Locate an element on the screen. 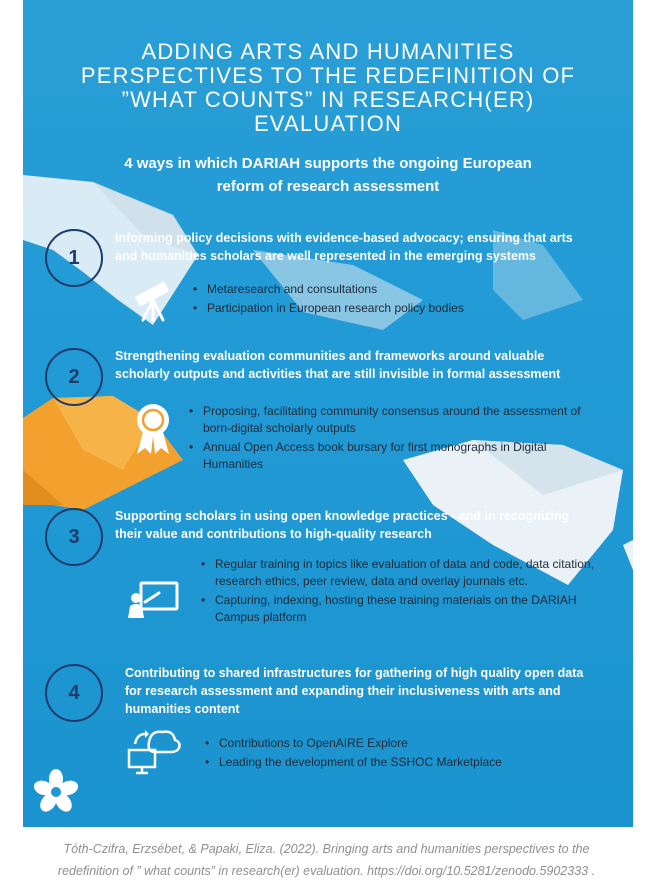 Image resolution: width=653 pixels, height=890 pixels. number-circle: 1 is located at coordinates (74, 258).